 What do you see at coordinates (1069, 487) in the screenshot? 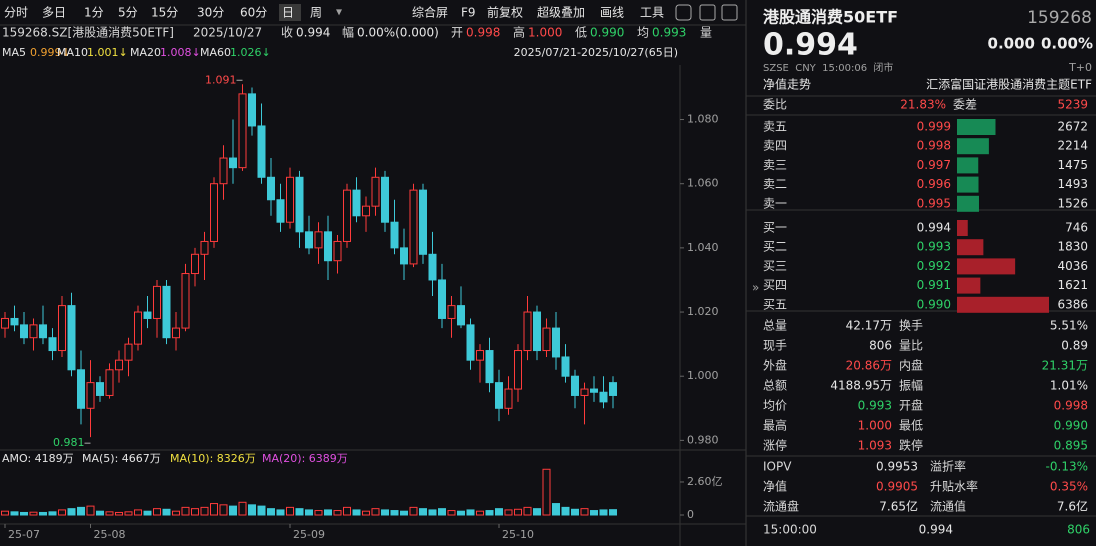
I see `fund-stat-value: 0.35%` at bounding box center [1069, 487].